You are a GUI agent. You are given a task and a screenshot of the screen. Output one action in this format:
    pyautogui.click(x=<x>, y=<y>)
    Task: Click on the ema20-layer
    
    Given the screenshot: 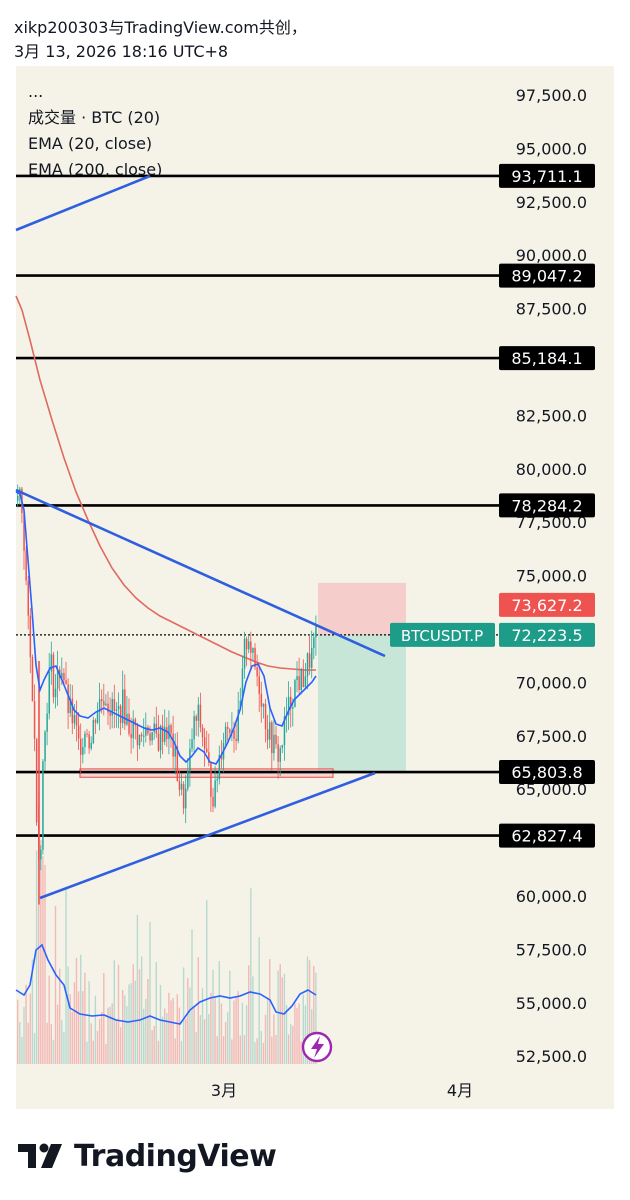 What is the action you would take?
    pyautogui.click(x=166, y=628)
    